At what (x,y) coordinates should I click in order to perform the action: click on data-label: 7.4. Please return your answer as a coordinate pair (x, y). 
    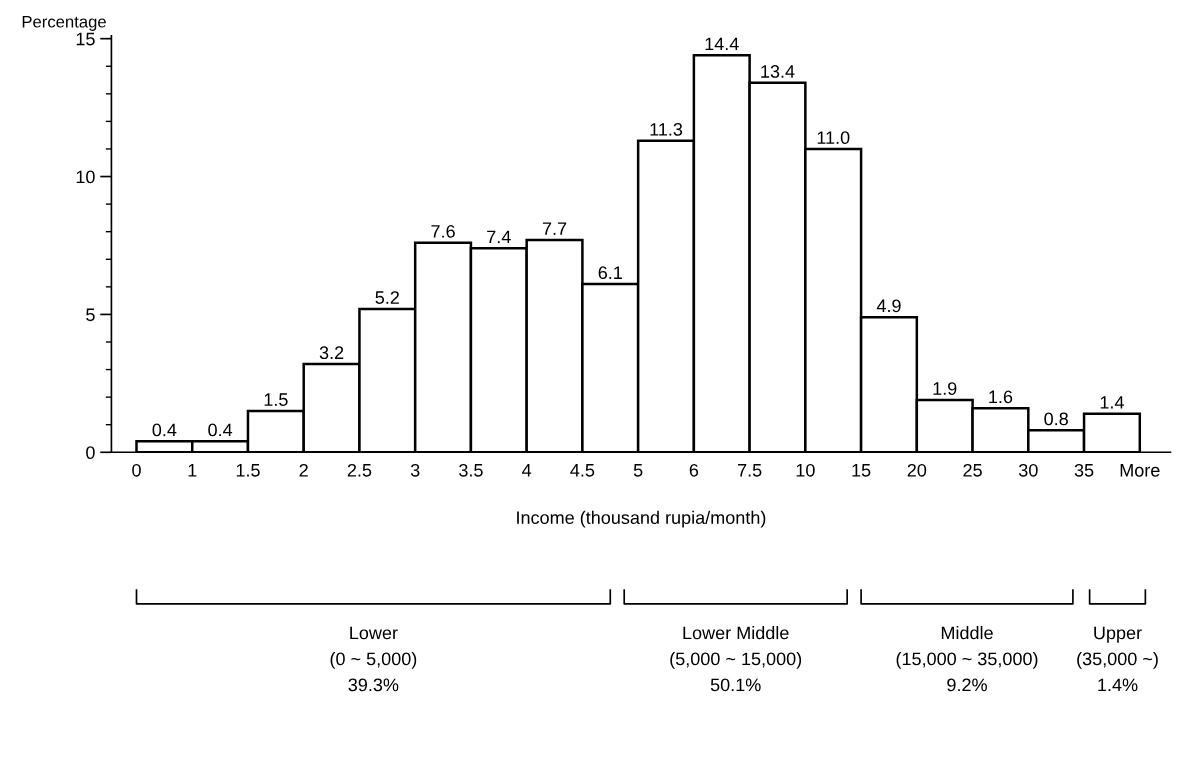
    Looking at the image, I should click on (499, 237).